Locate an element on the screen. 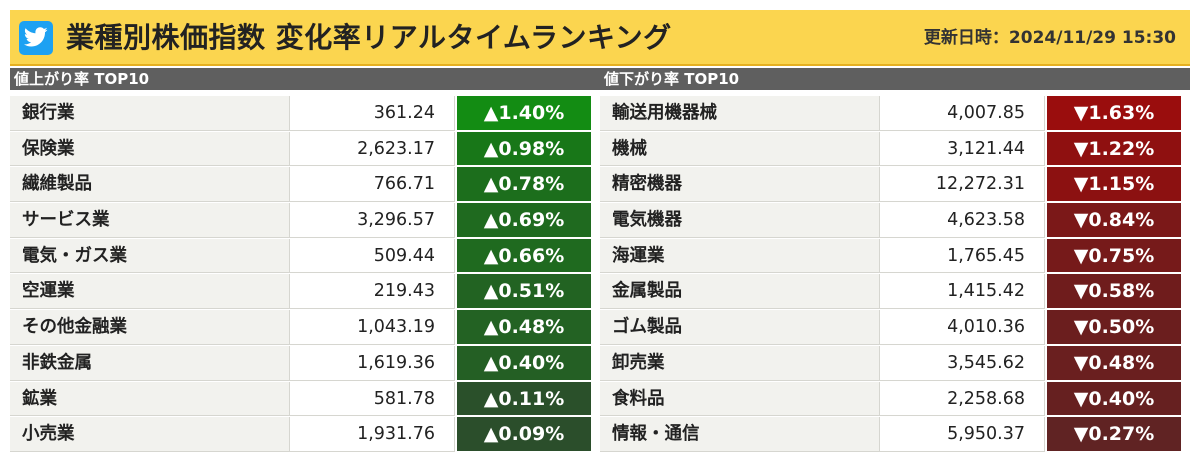 This screenshot has height=456, width=1200. table-row: 機械 3,121.44 ▼1.22% is located at coordinates (895, 149).